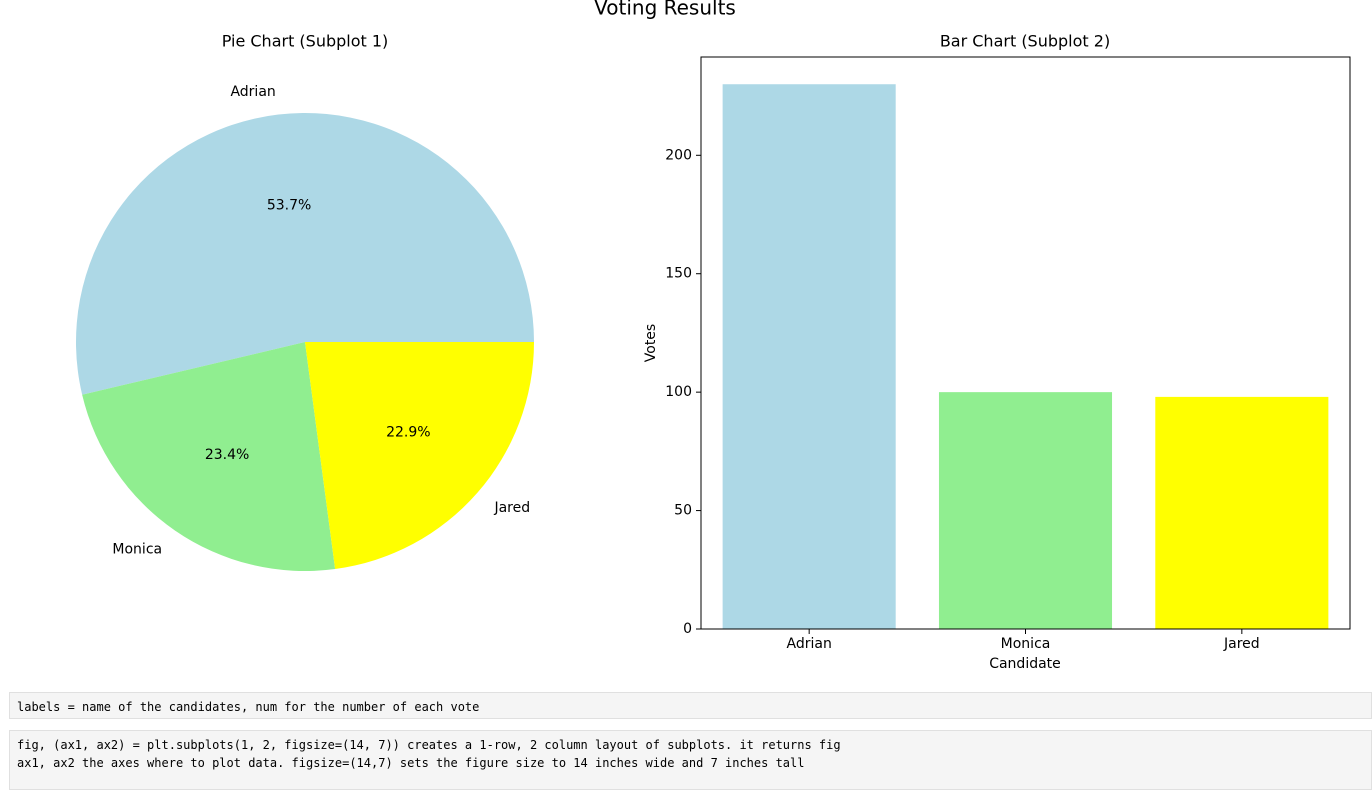 The height and width of the screenshot is (790, 1372). Describe the element at coordinates (678, 274) in the screenshot. I see `y-tick-label: 150` at that location.